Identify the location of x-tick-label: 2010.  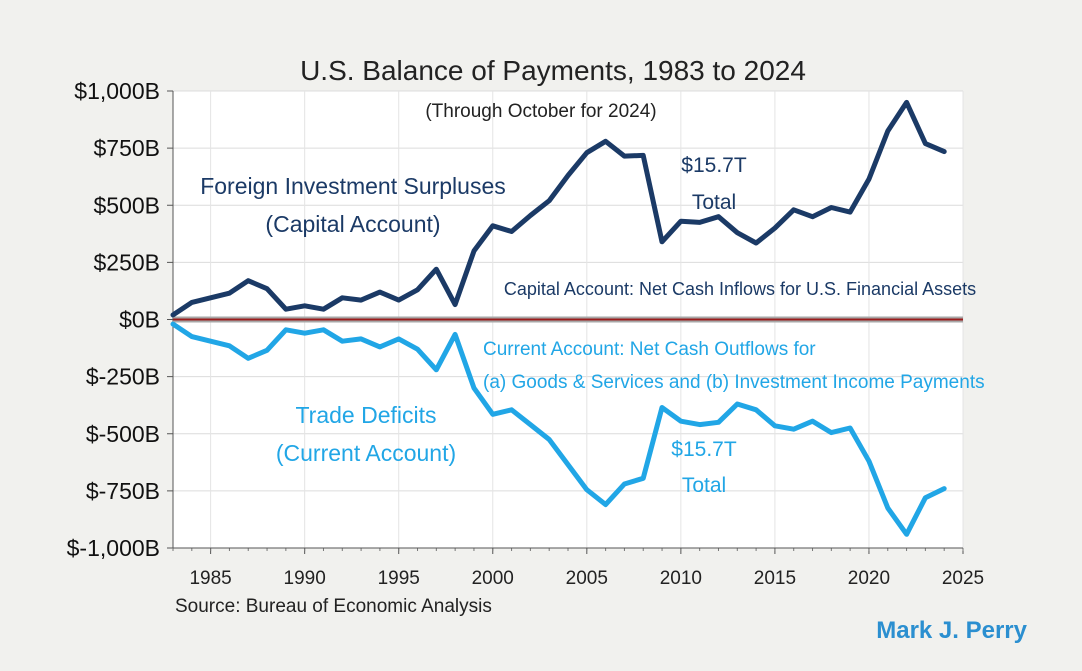
(681, 578).